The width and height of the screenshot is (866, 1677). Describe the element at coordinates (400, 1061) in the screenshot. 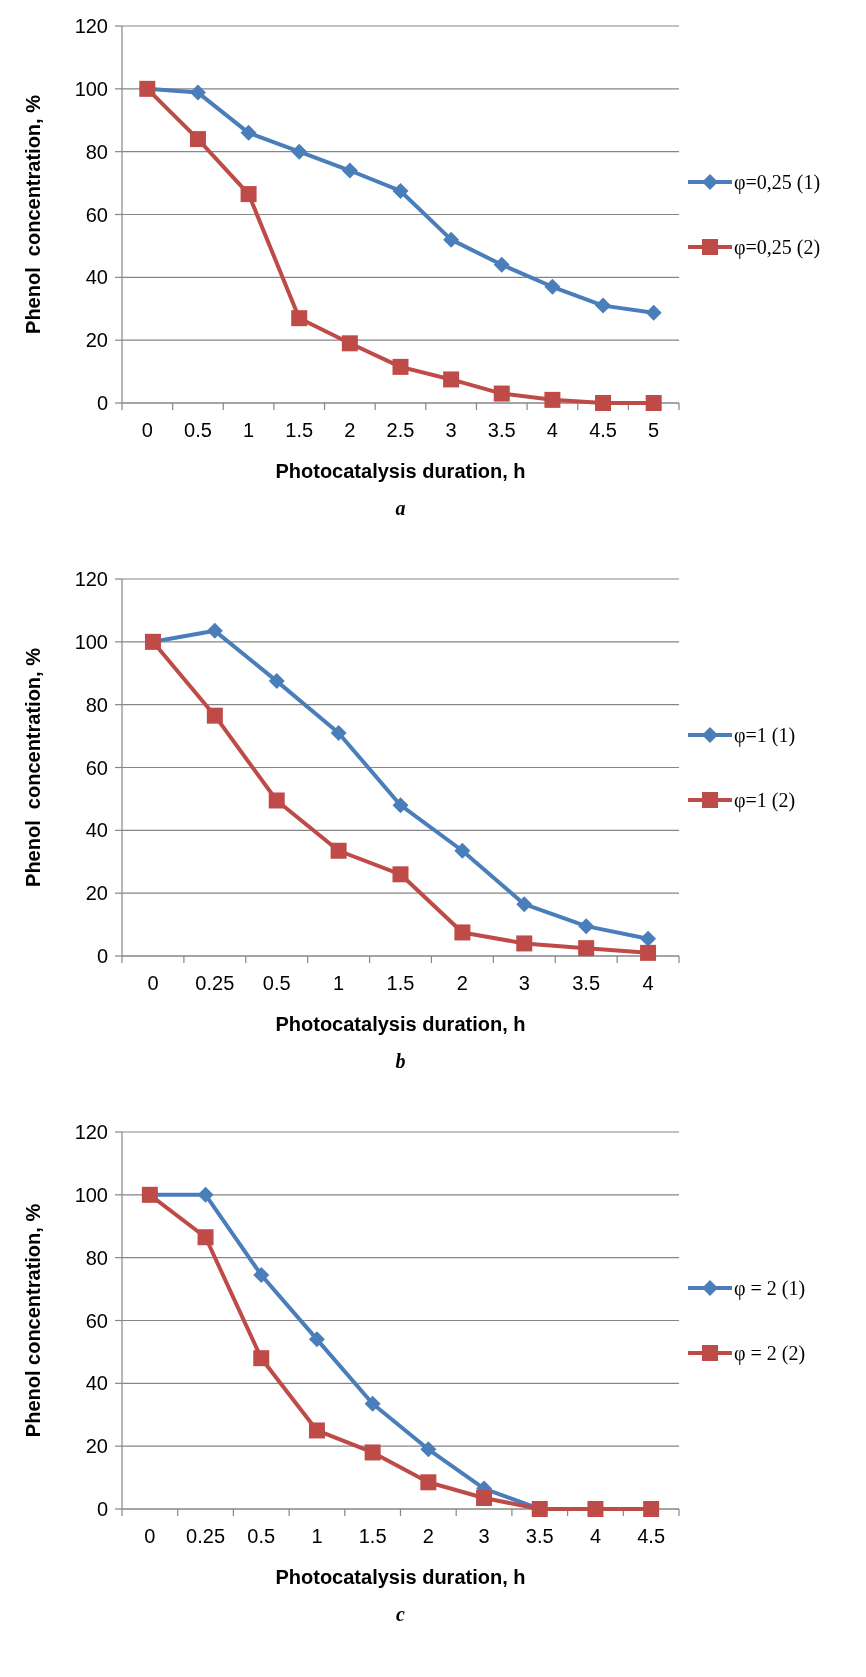

I see `text: b` at that location.